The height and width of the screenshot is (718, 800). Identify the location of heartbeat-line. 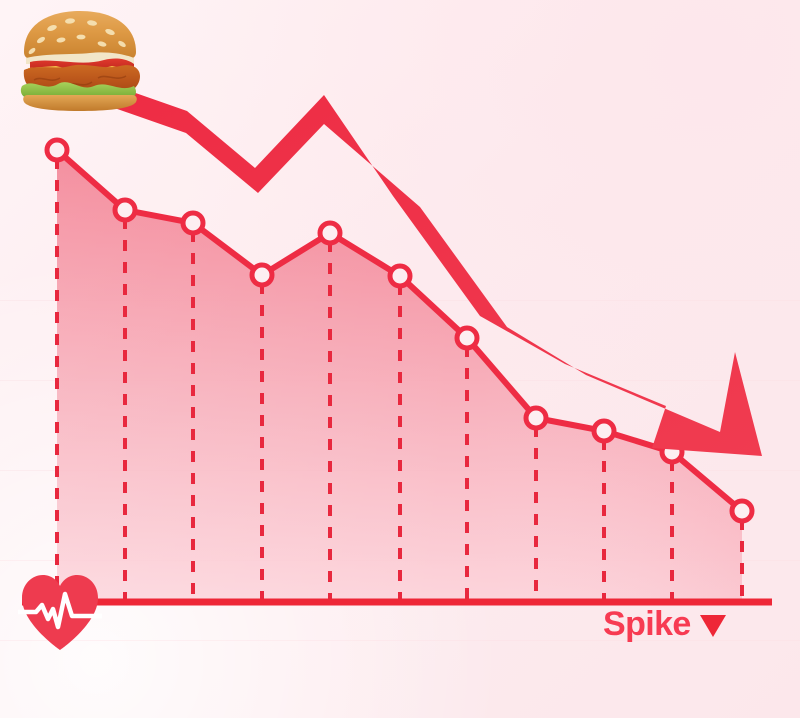
(60, 610).